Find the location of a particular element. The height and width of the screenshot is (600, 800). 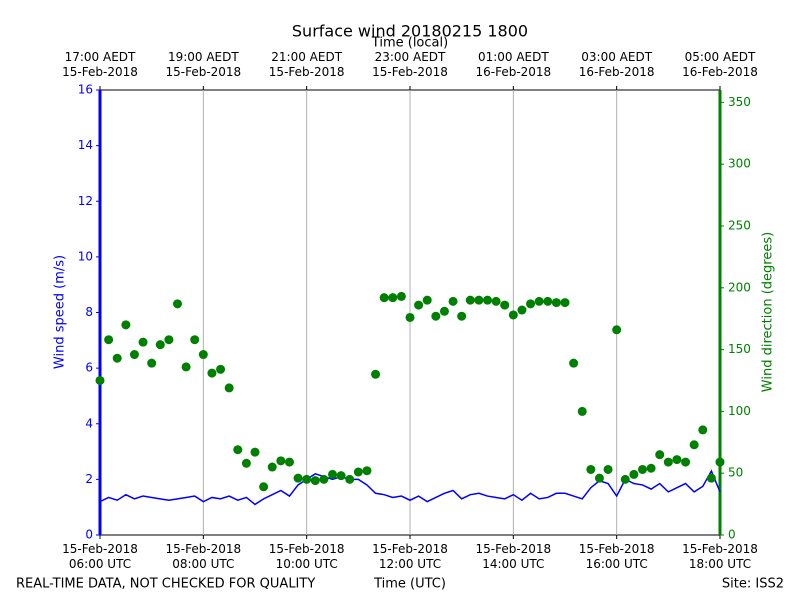

y-tick-label: 2 is located at coordinates (89, 479).